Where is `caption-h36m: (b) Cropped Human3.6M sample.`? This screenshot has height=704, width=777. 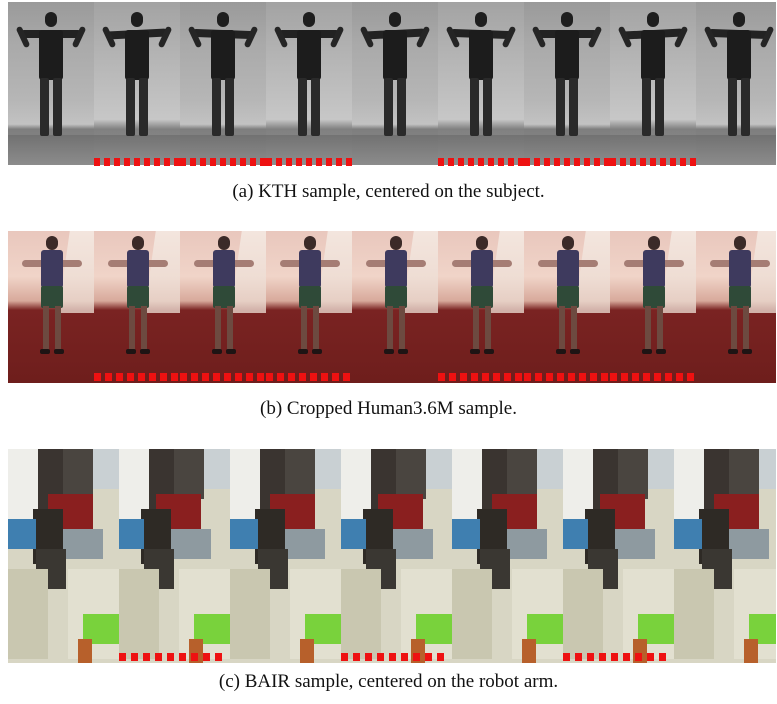 caption-h36m: (b) Cropped Human3.6M sample. is located at coordinates (388, 408).